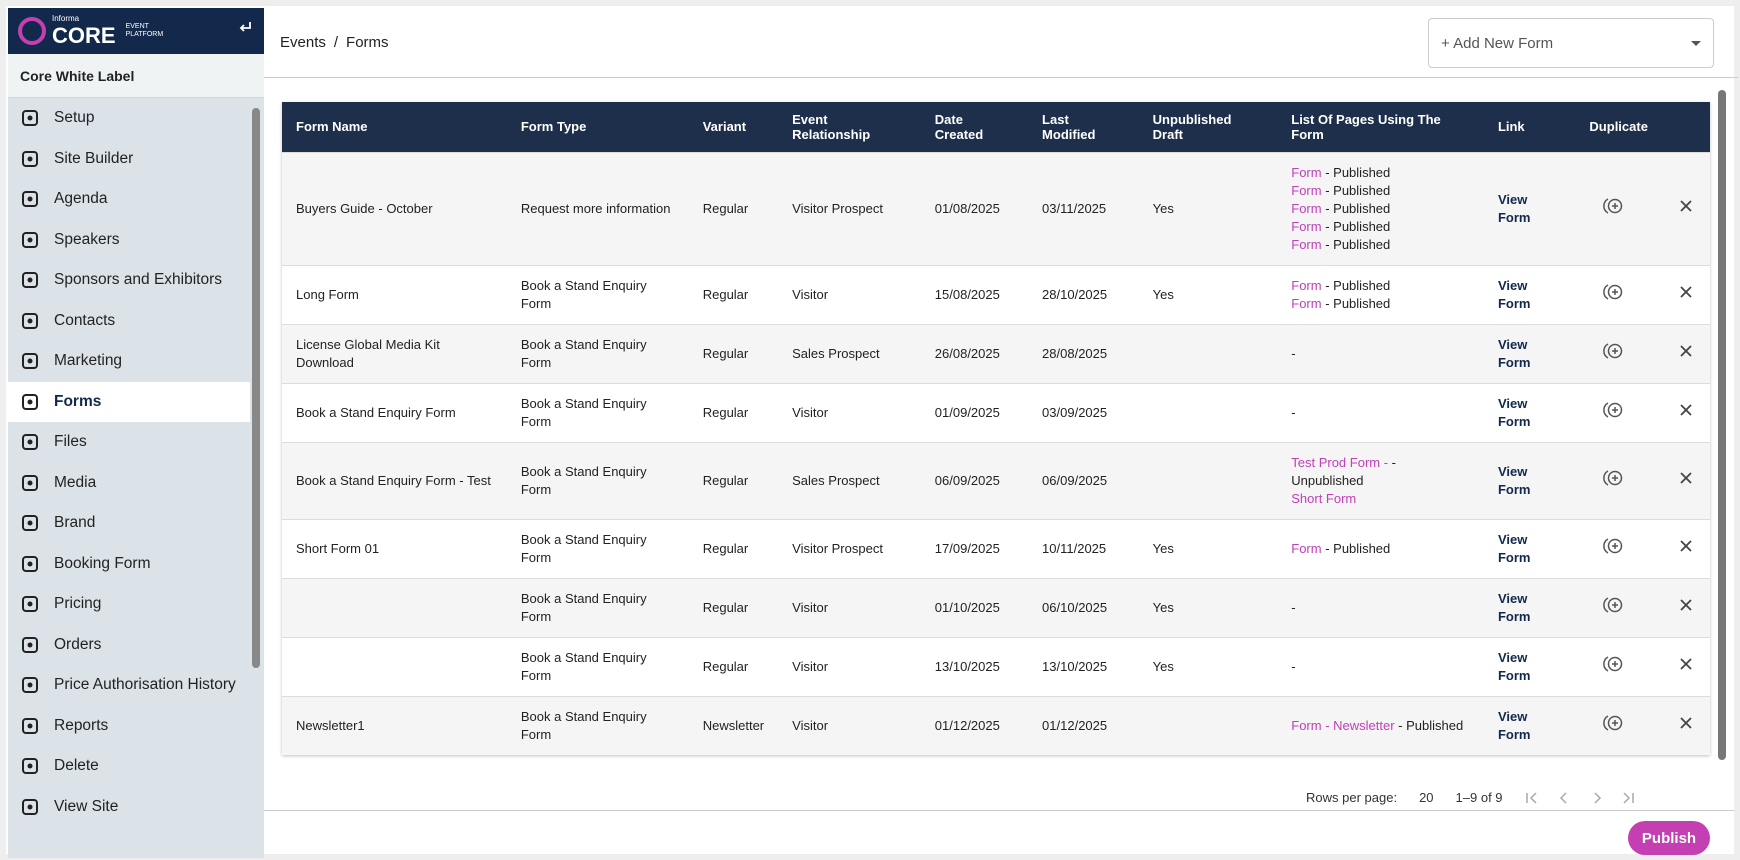 Image resolution: width=1740 pixels, height=860 pixels. What do you see at coordinates (974, 127) in the screenshot?
I see `column-header: Date Created` at bounding box center [974, 127].